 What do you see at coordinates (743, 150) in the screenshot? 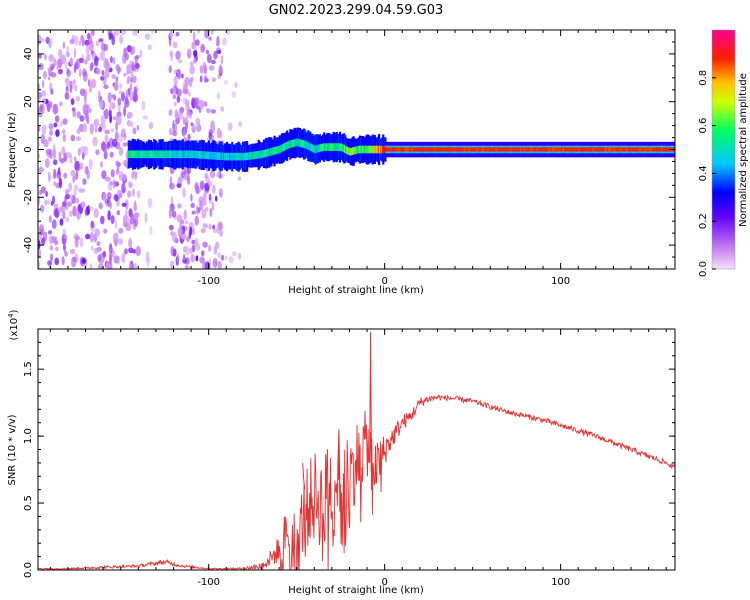
I see `colorbar-label: Normalized spectral amplitude` at bounding box center [743, 150].